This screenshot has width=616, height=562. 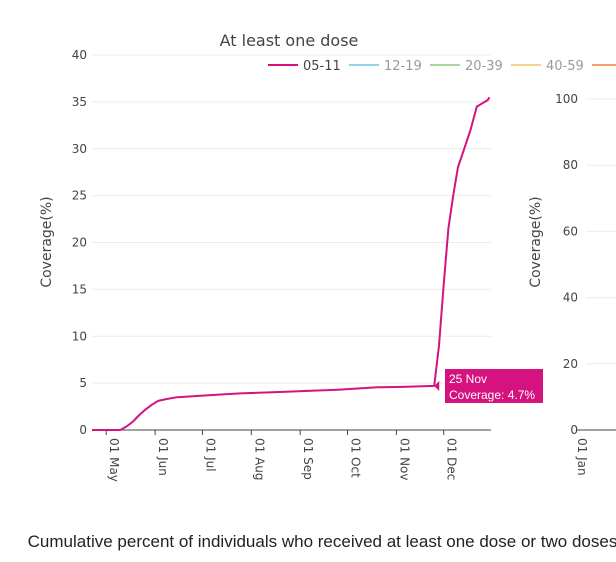 I want to click on y-tick-label: 35, so click(x=79, y=102).